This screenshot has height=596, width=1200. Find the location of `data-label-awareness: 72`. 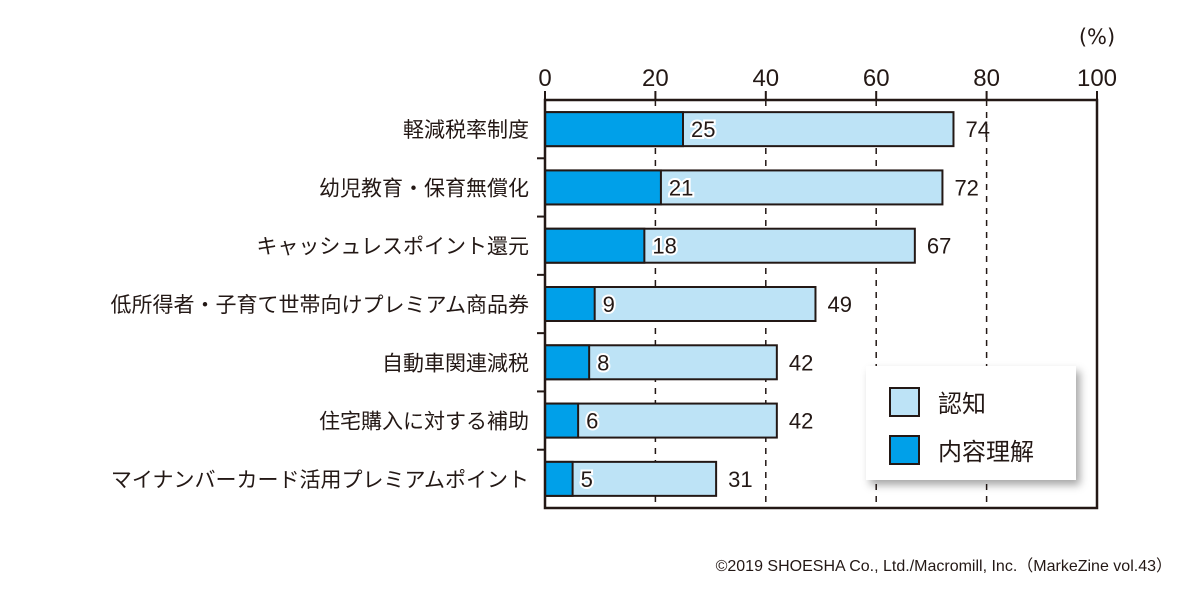

data-label-awareness: 72 is located at coordinates (966, 187).